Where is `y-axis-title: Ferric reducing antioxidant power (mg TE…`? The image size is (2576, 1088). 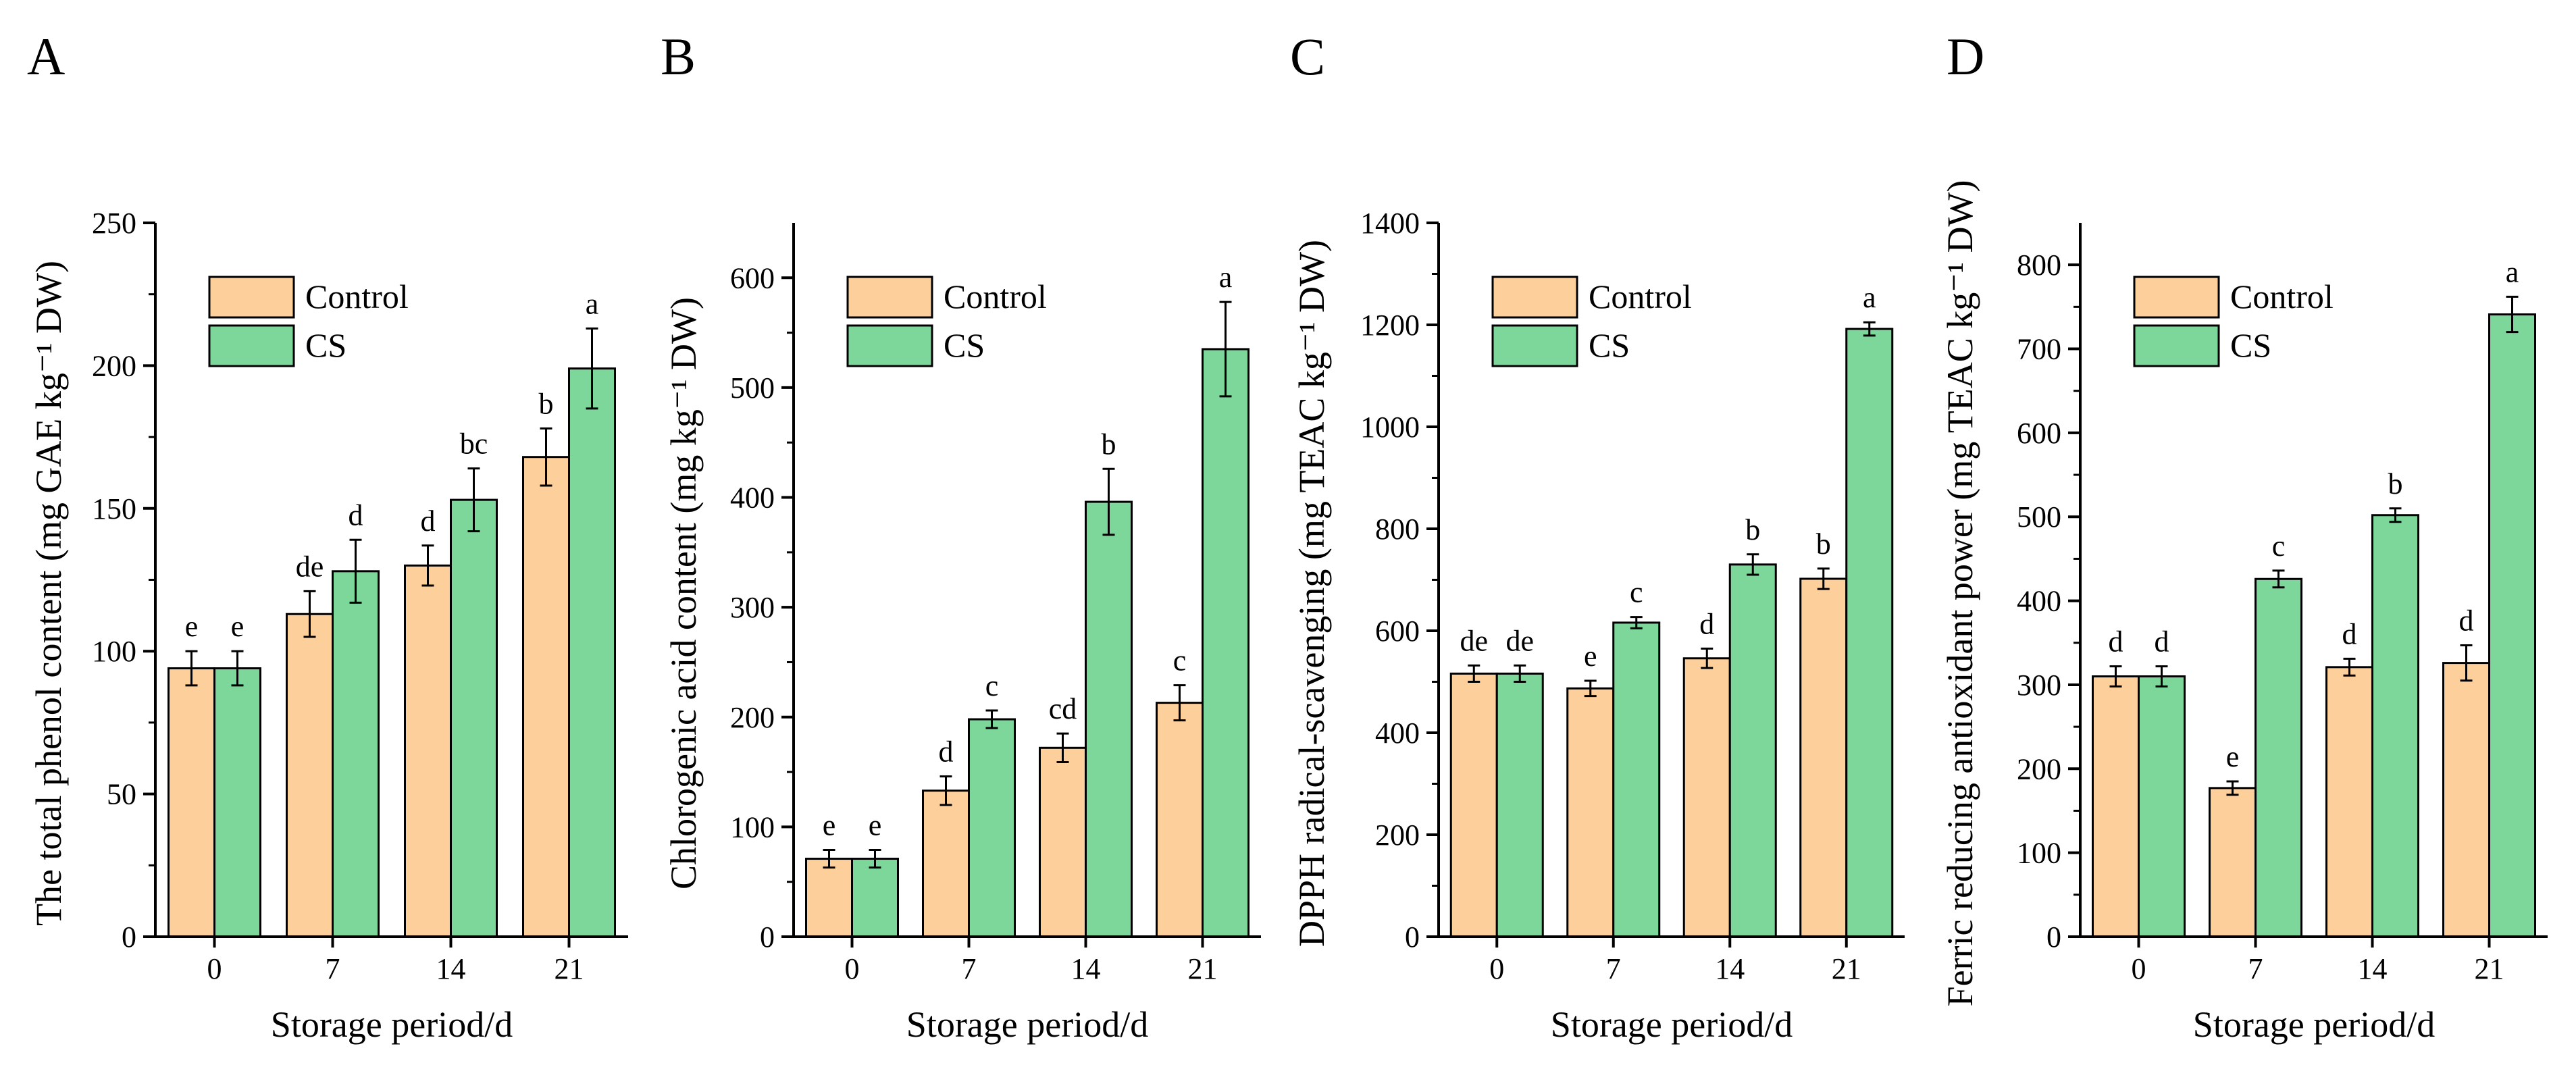 y-axis-title: Ferric reducing antioxidant power (mg TE… is located at coordinates (1960, 593).